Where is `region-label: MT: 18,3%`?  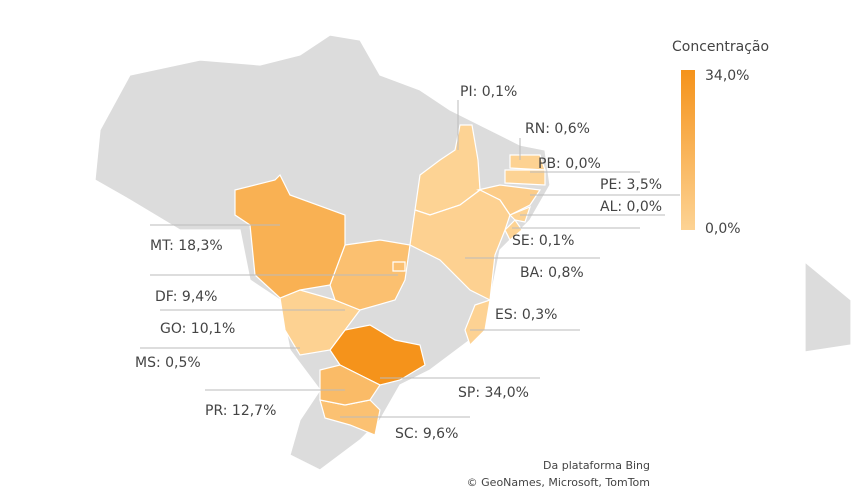
region-label: MT: 18,3% is located at coordinates (186, 246).